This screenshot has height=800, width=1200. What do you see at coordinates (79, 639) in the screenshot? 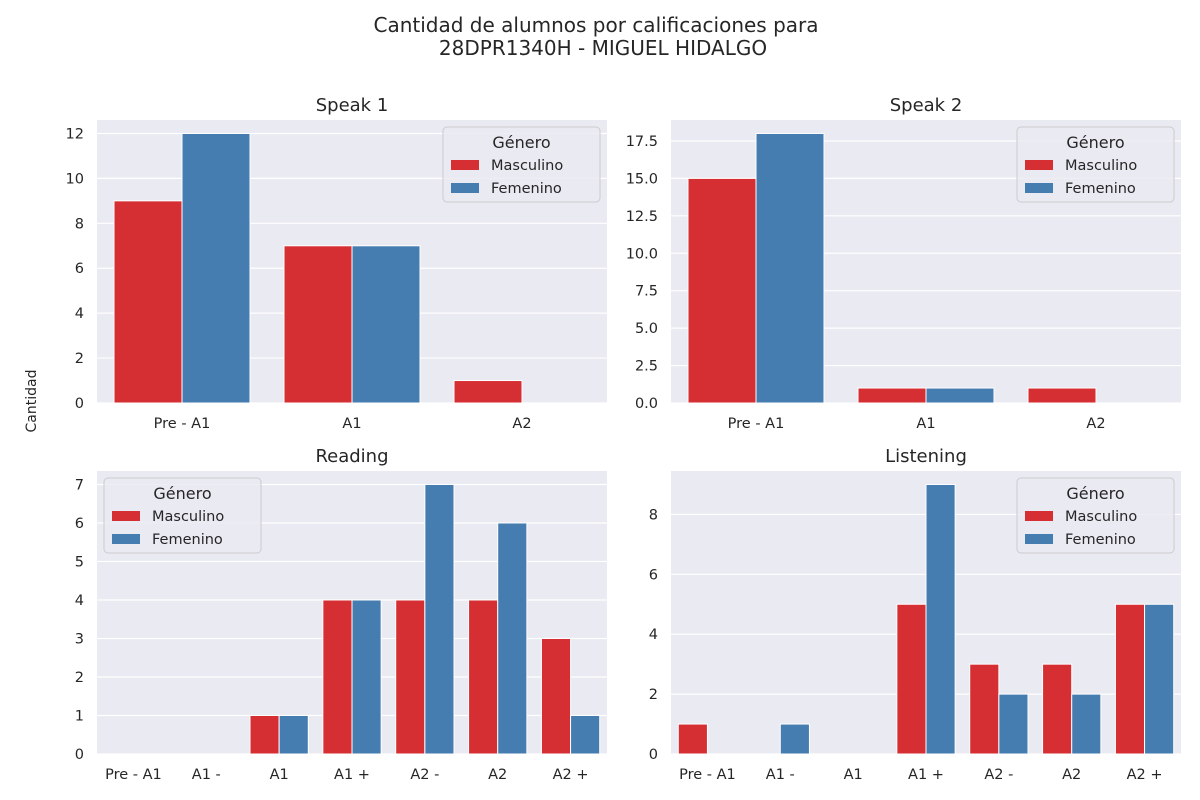
I see `y-tick-label: 3` at bounding box center [79, 639].